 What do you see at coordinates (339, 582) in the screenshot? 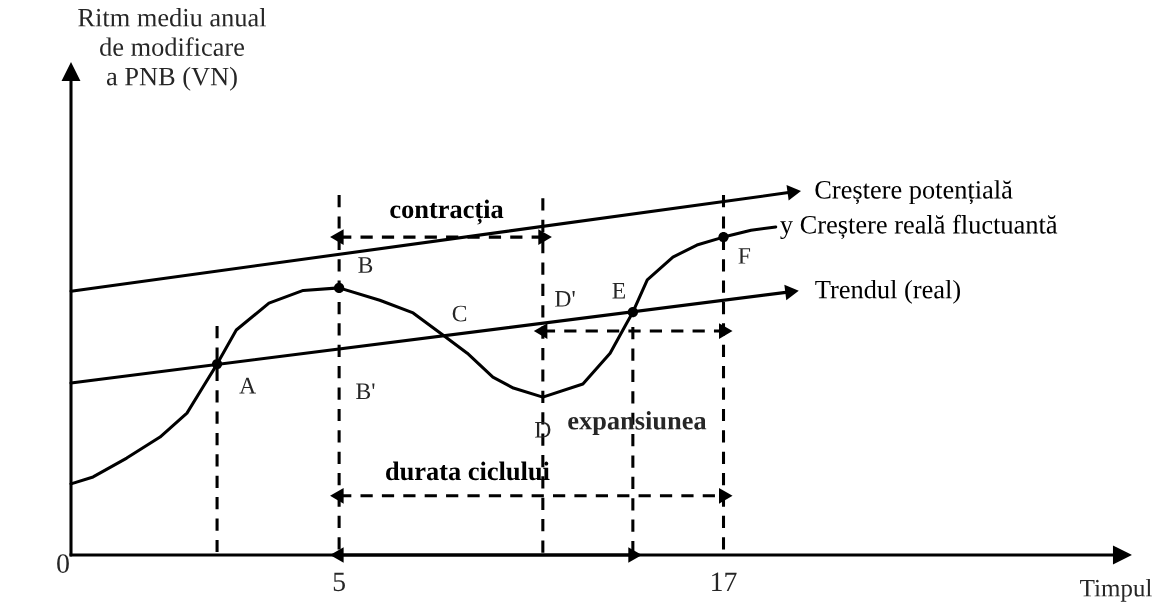
I see `x-tick-label: 5` at bounding box center [339, 582].